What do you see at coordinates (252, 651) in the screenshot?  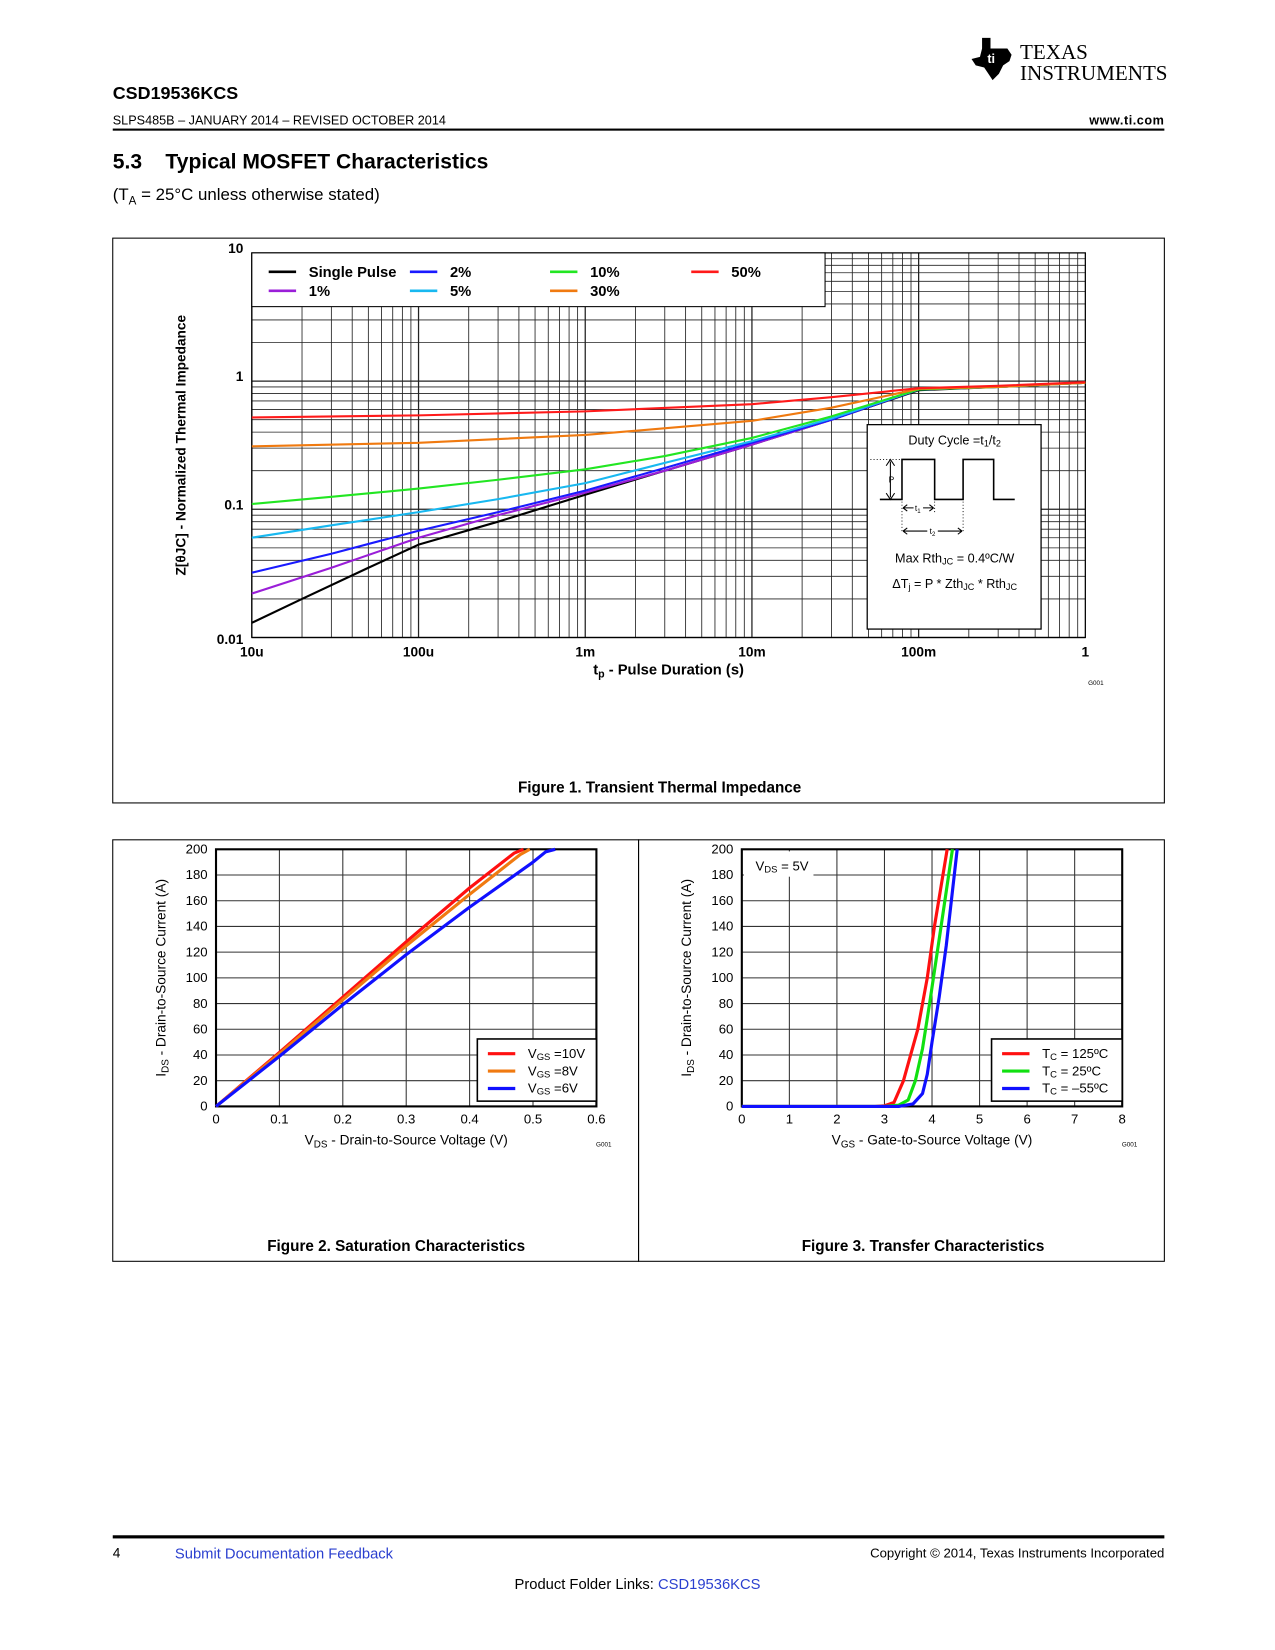 I see `x-tick-label: 10u` at bounding box center [252, 651].